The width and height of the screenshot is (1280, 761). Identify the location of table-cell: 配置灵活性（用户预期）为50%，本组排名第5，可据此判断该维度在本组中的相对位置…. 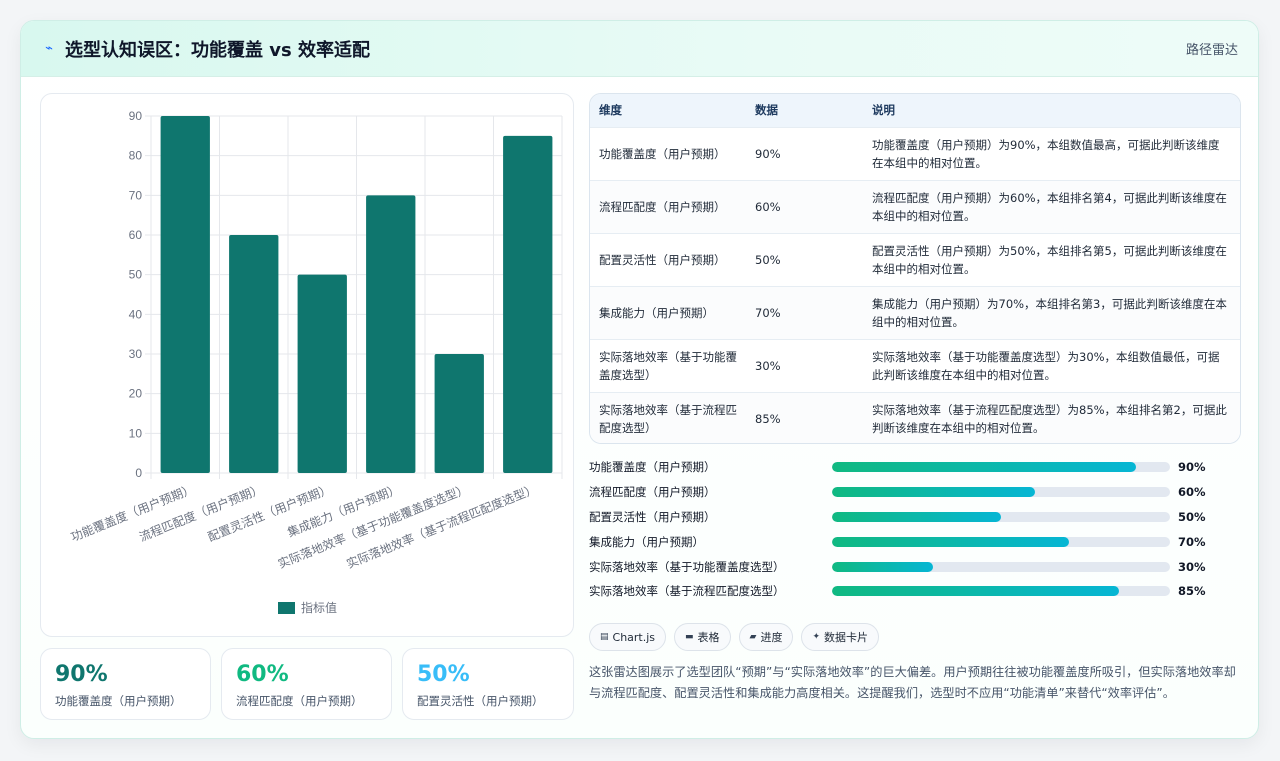
(1051, 259).